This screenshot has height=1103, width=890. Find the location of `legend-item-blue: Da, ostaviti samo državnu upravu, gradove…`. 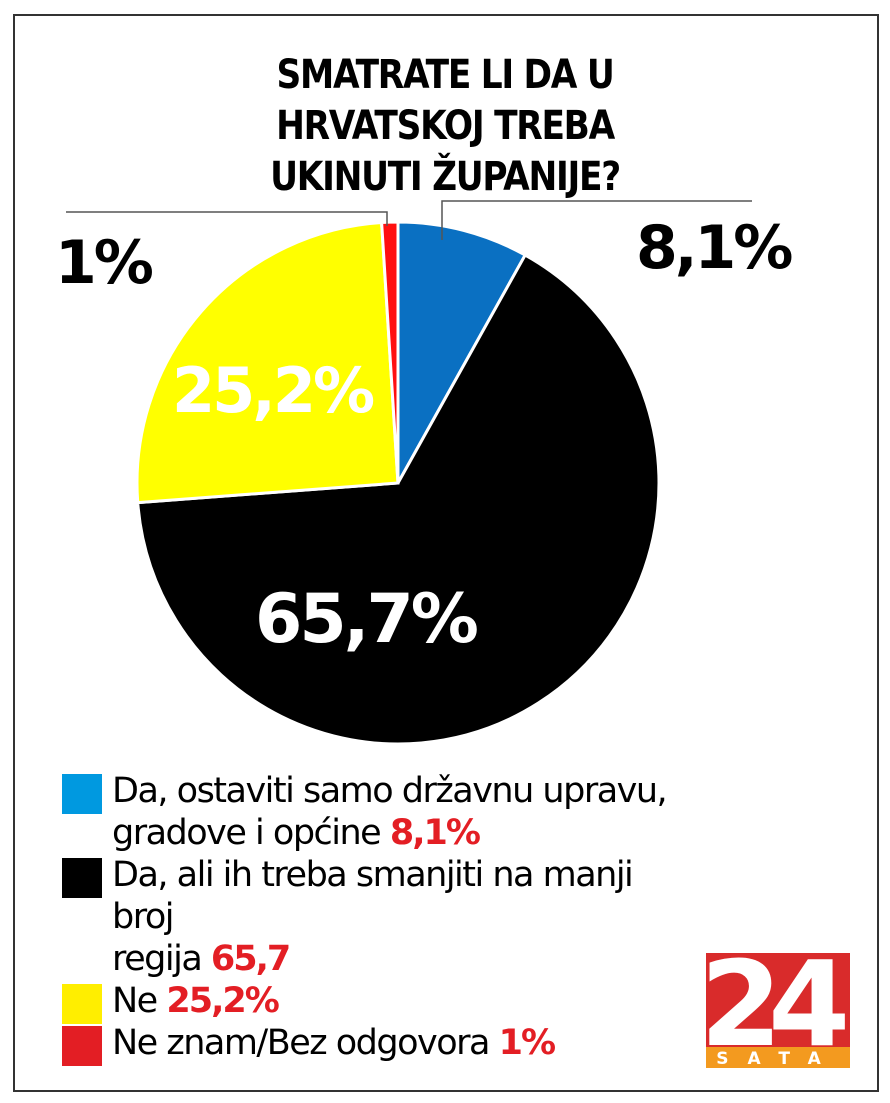

legend-item-blue: Da, ostaviti samo državnu upravu, gradove… is located at coordinates (372, 812).